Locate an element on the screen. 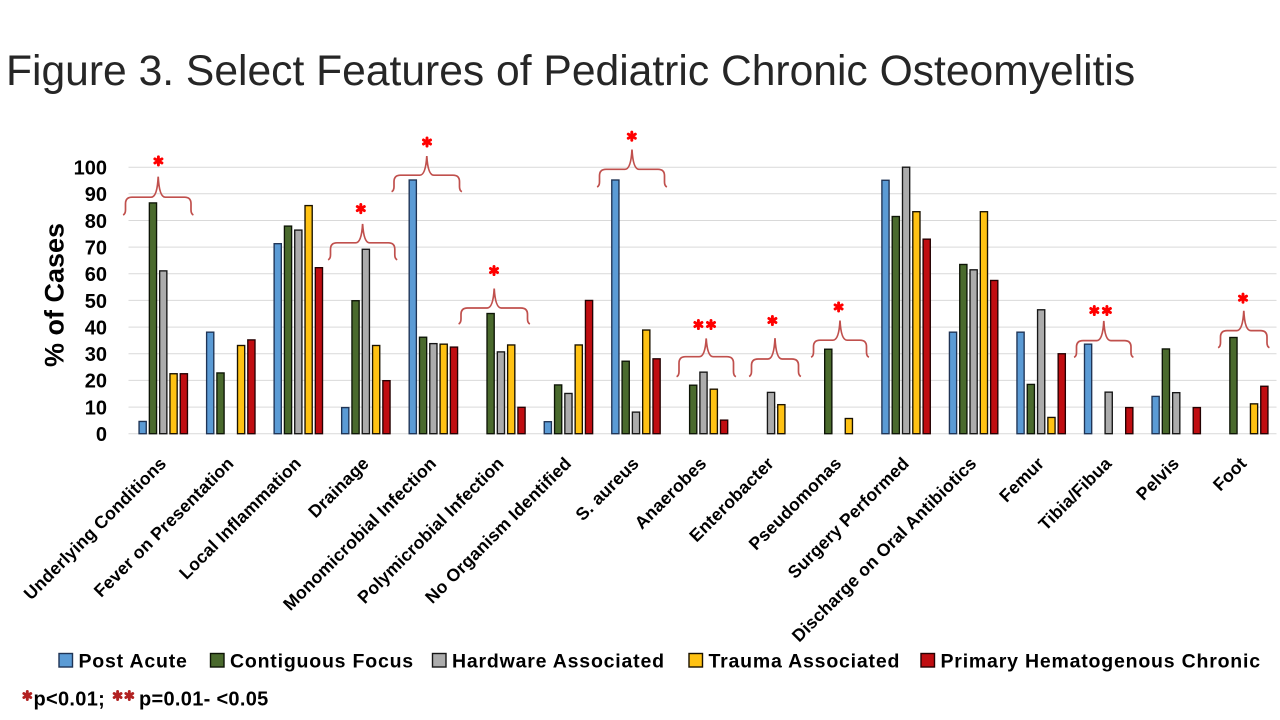 Image resolution: width=1280 pixels, height=720 pixels. svg-text: 10 is located at coordinates (96, 408).